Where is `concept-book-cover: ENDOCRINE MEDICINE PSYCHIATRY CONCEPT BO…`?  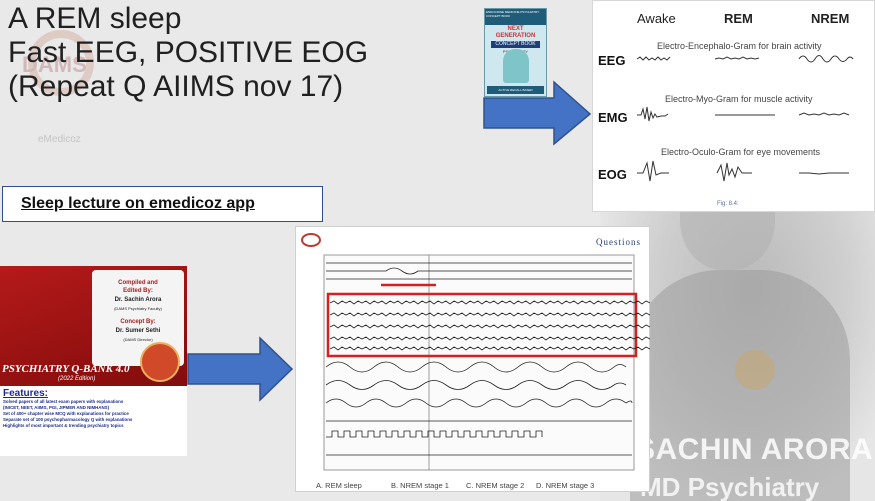
concept-book-cover: ENDOCRINE MEDICINE PSYCHIATRY CONCEPT BO… is located at coordinates (515, 52).